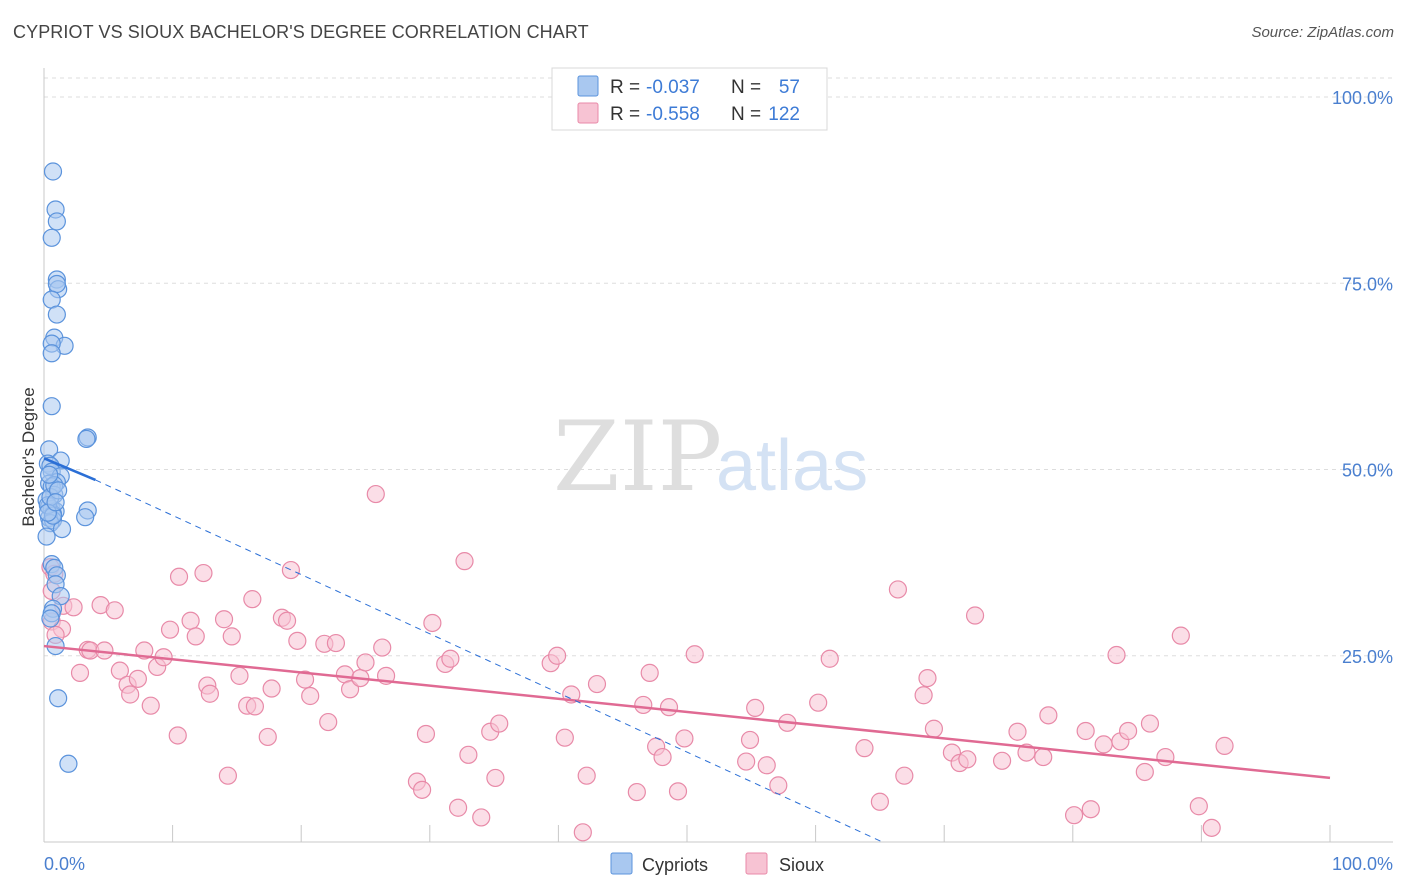 Image resolution: width=1406 pixels, height=892 pixels. I want to click on bottom-legend-sioux: Sioux, so click(801, 865).